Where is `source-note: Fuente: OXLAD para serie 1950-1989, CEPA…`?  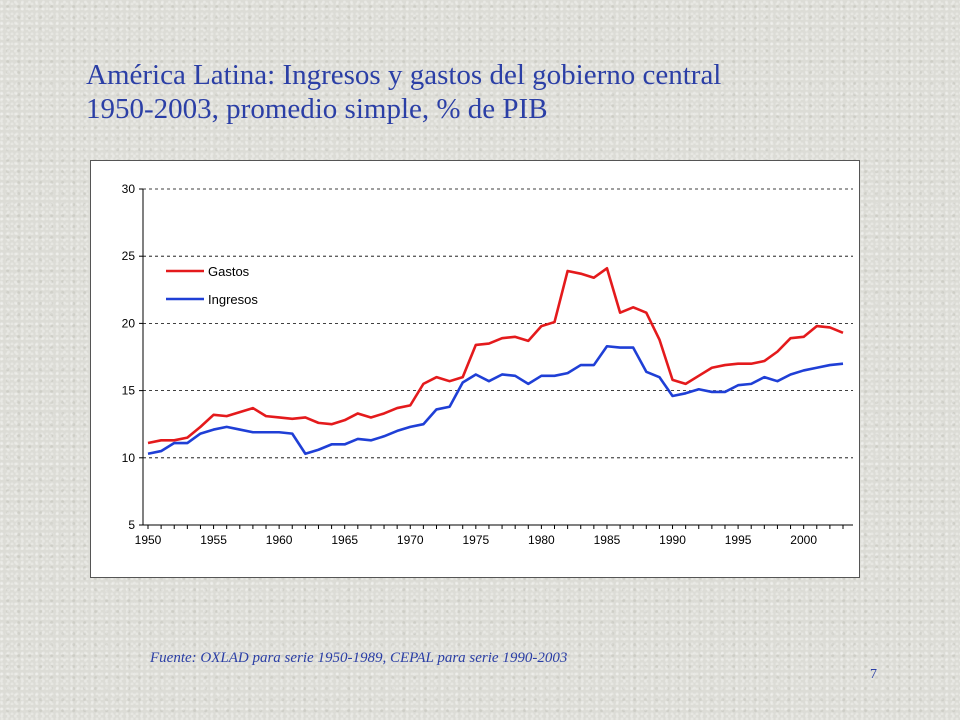 source-note: Fuente: OXLAD para serie 1950-1989, CEPA… is located at coordinates (359, 658).